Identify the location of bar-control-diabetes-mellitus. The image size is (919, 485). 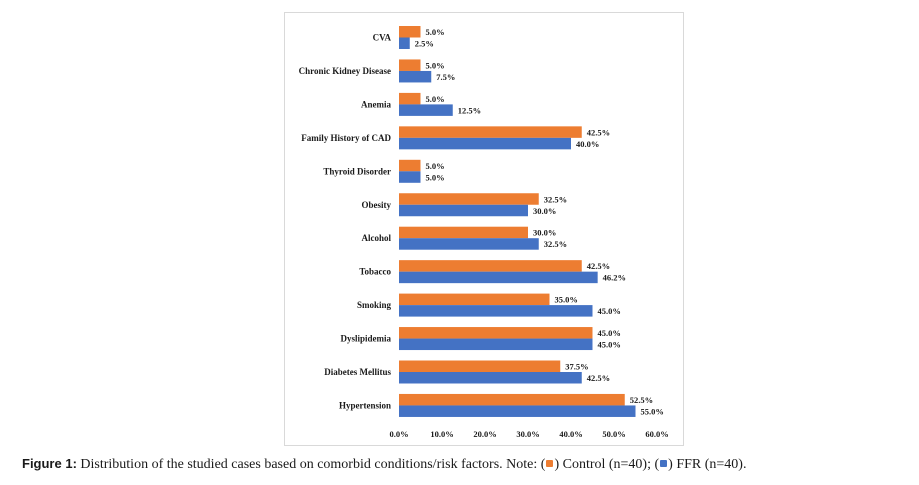
(480, 366).